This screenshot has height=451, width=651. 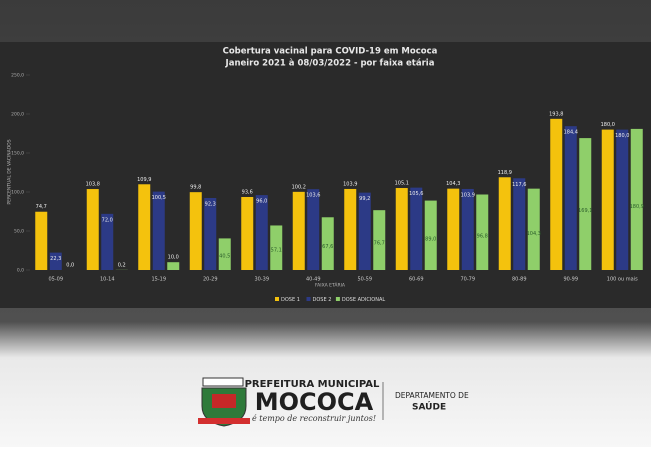 I want to click on x-tick-label: 15-19, so click(x=158, y=280).